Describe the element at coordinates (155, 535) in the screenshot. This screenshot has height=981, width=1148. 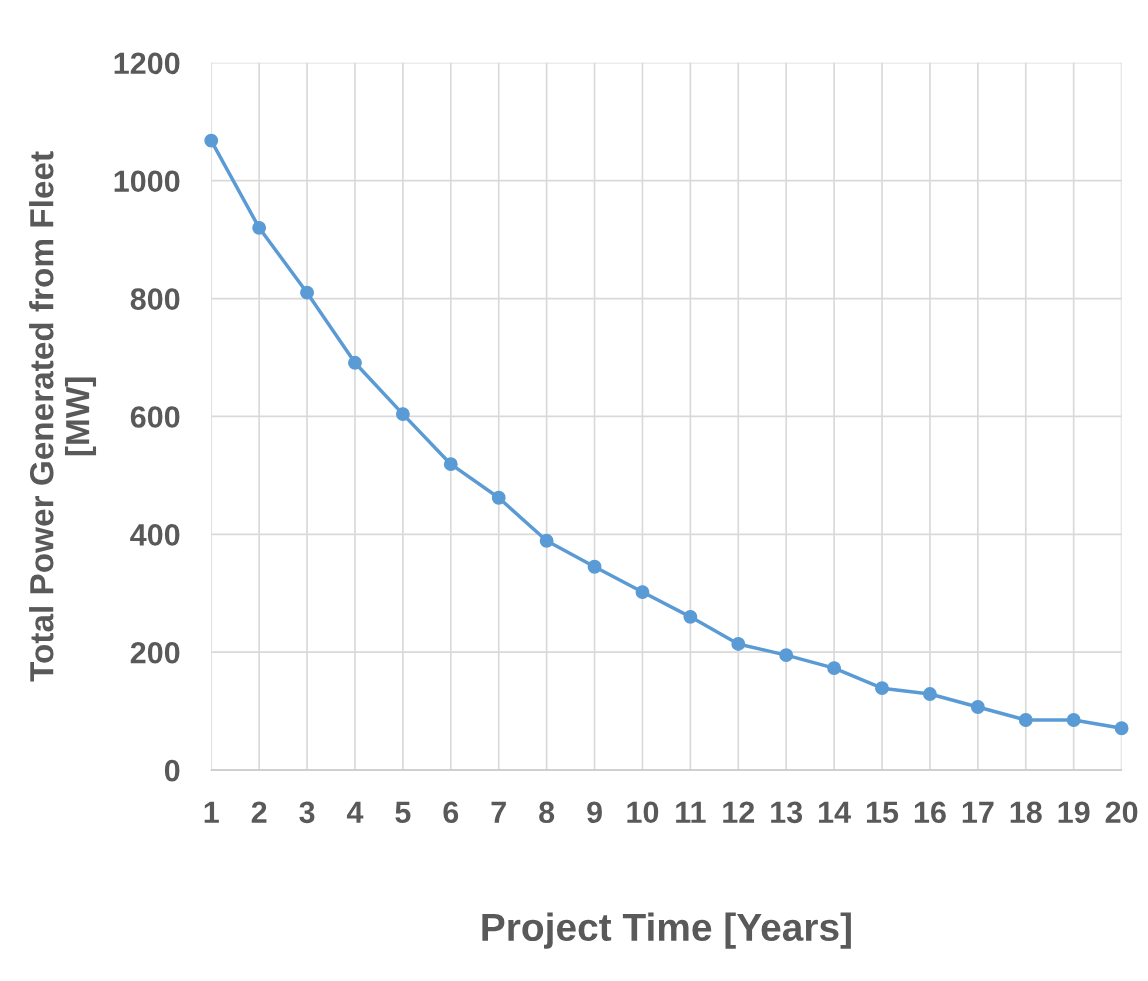
I see `y-tick-label: 400` at that location.